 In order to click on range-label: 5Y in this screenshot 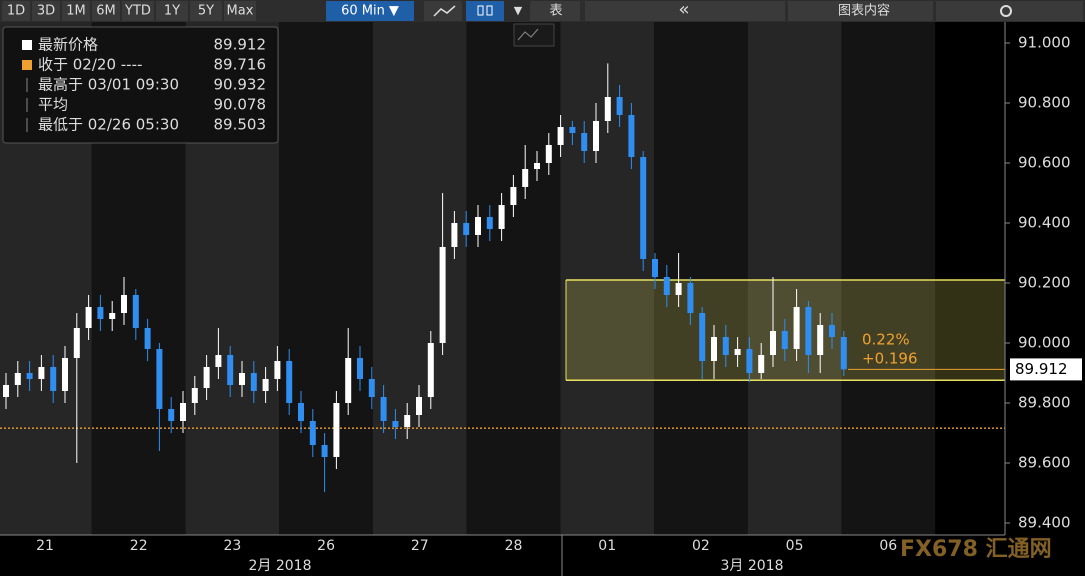, I will do `click(206, 11)`.